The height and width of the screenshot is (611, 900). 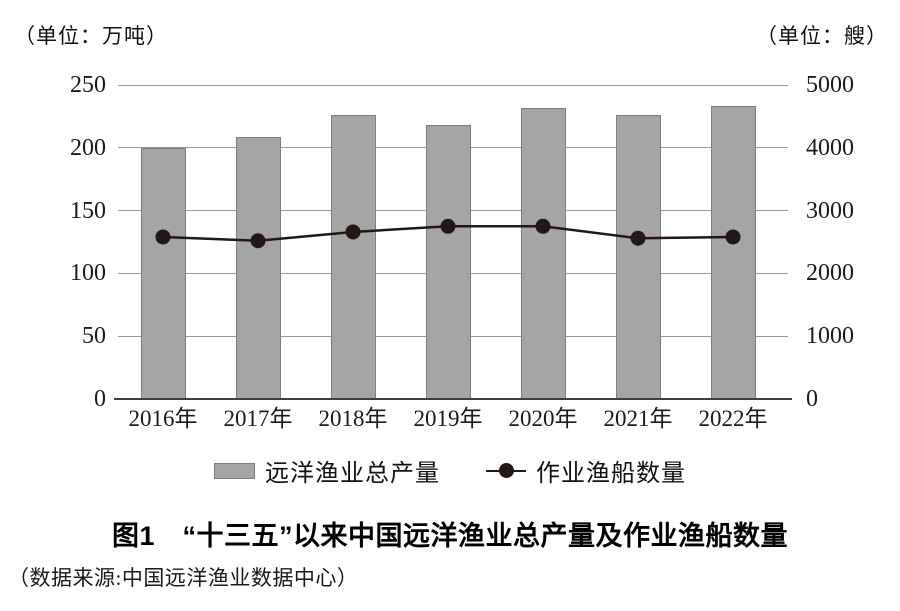 What do you see at coordinates (830, 147) in the screenshot?
I see `right-tick-4000: 4000` at bounding box center [830, 147].